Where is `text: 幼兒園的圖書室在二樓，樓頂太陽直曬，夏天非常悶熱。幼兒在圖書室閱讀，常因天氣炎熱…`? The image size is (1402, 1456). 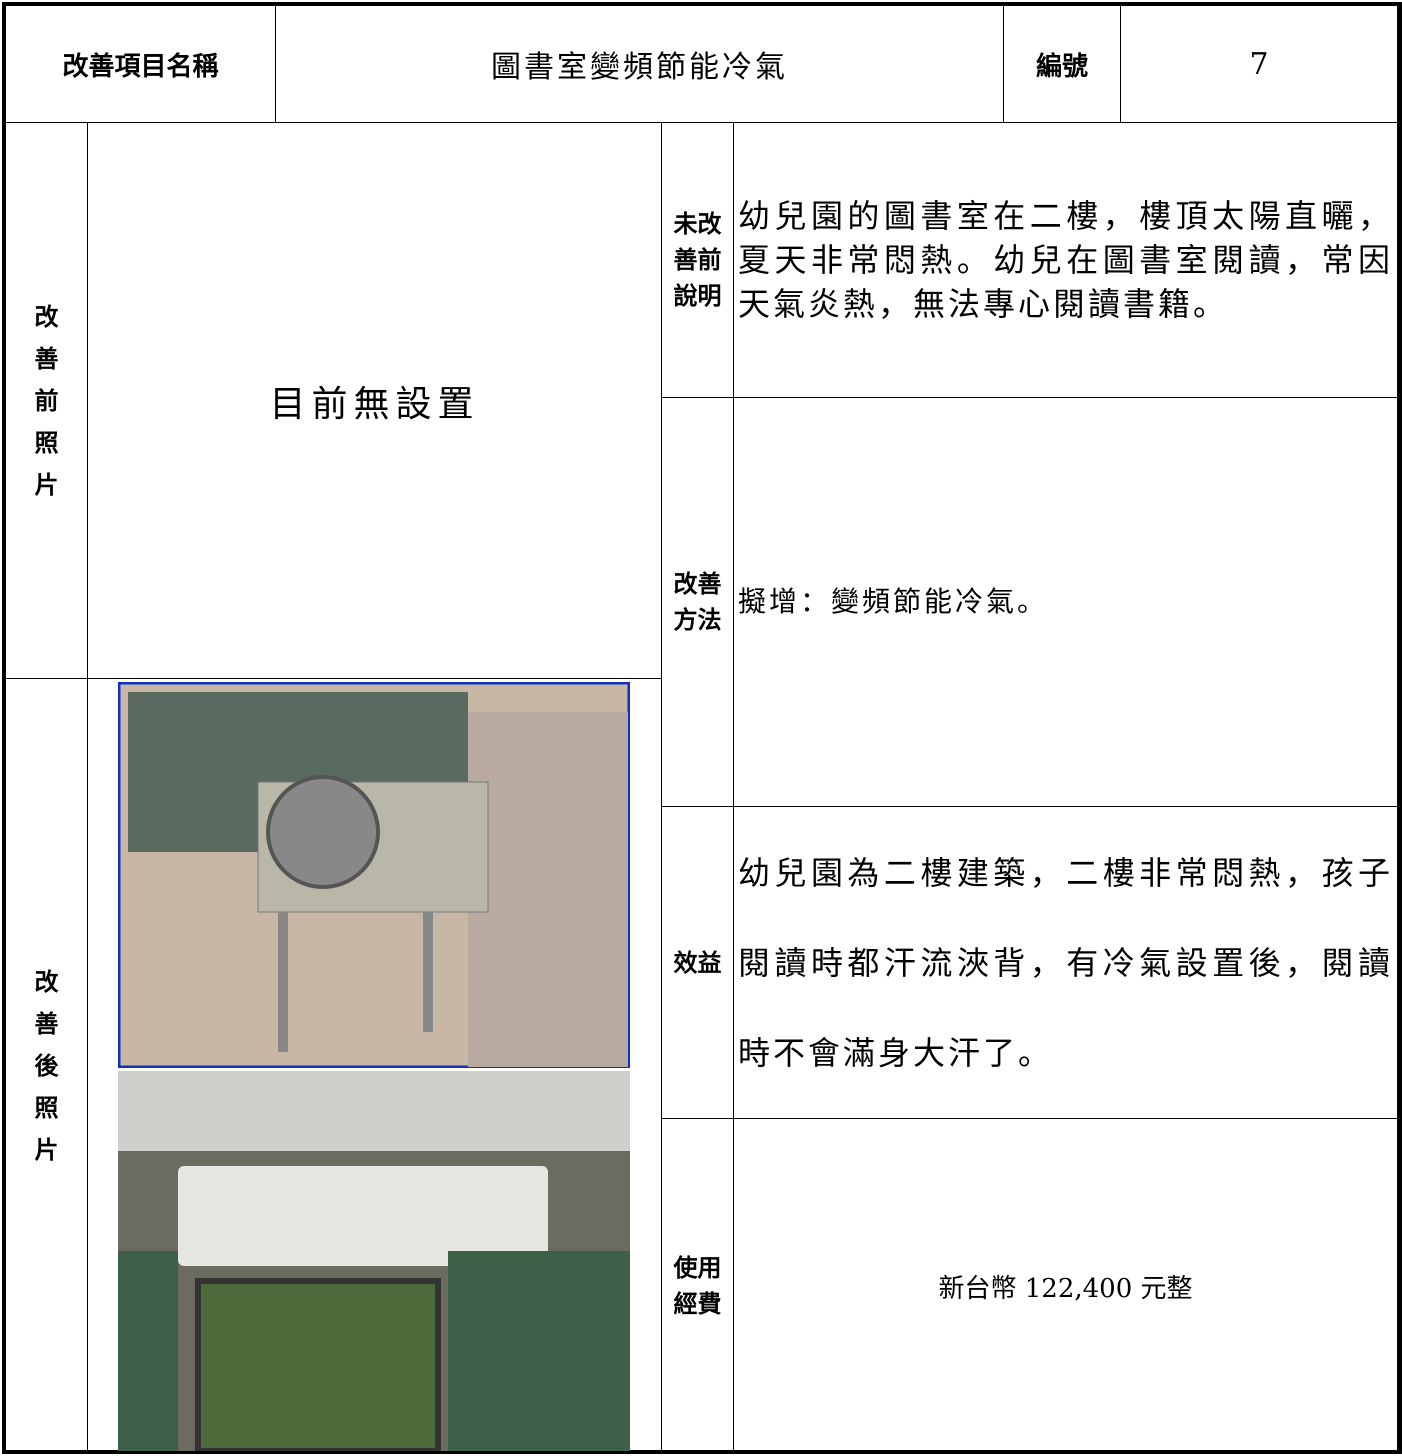 text: 幼兒園的圖書室在二樓，樓頂太陽直曬，夏天非常悶熱。幼兒在圖書室閱讀，常因天氣炎熱… is located at coordinates (1065, 260).